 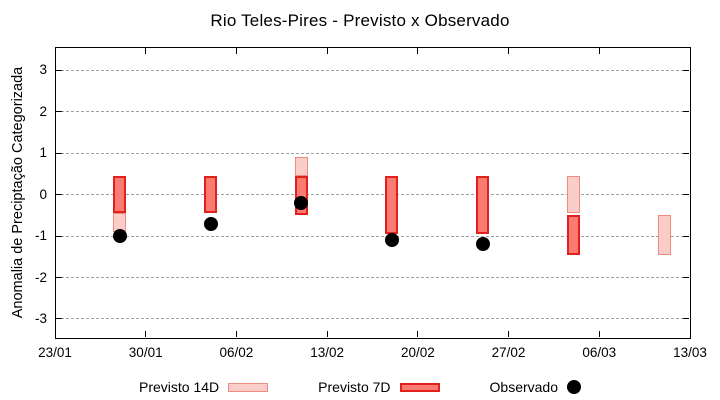 What do you see at coordinates (55, 352) in the screenshot?
I see `x-tick-label: 23/01` at bounding box center [55, 352].